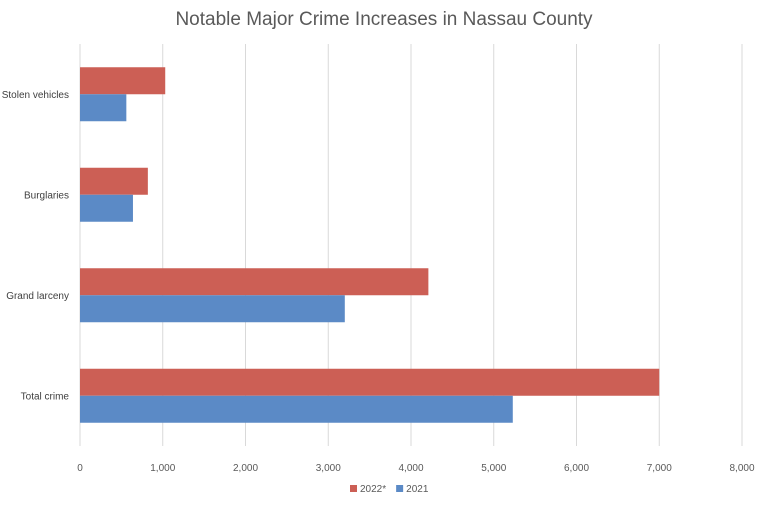  I want to click on x-tick-label: 7,000, so click(659, 468).